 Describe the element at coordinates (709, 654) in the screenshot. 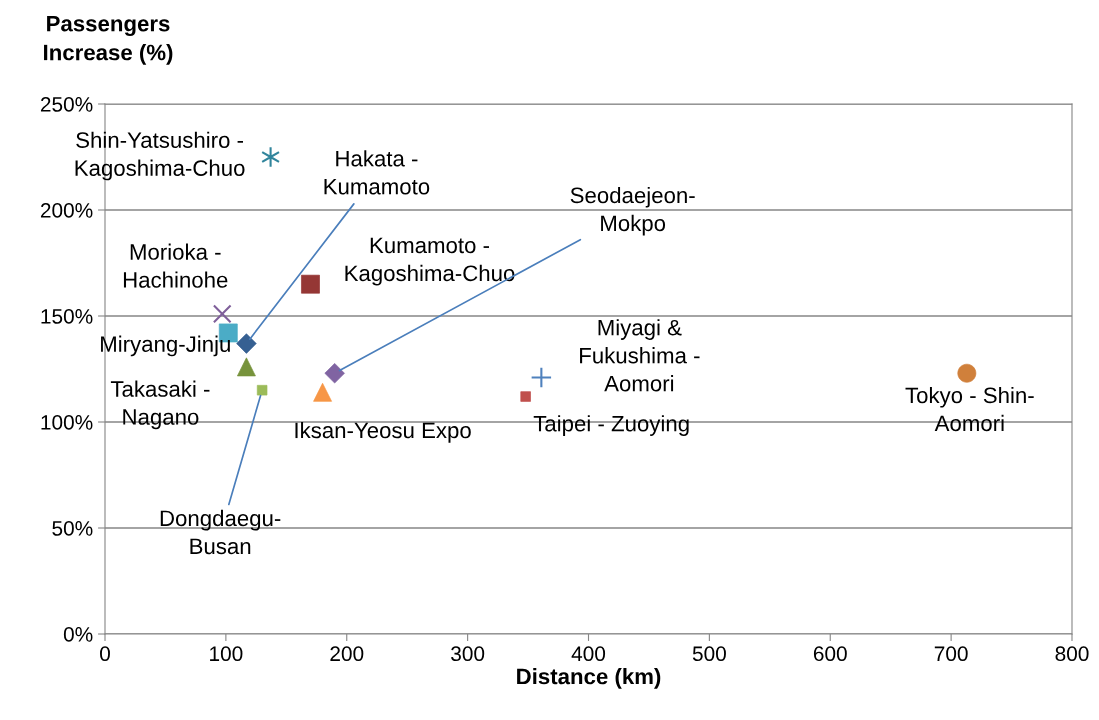

I see `x-tick-label: 500` at that location.